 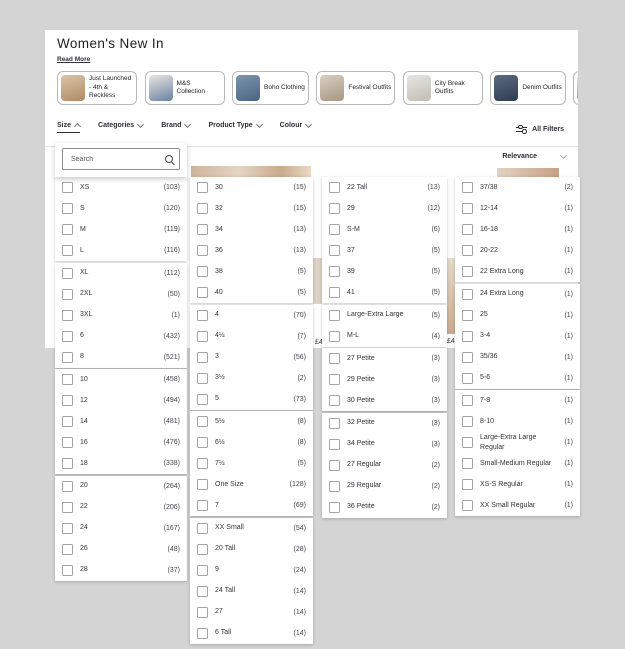 I want to click on size-option-s: S (120), so click(x=121, y=208).